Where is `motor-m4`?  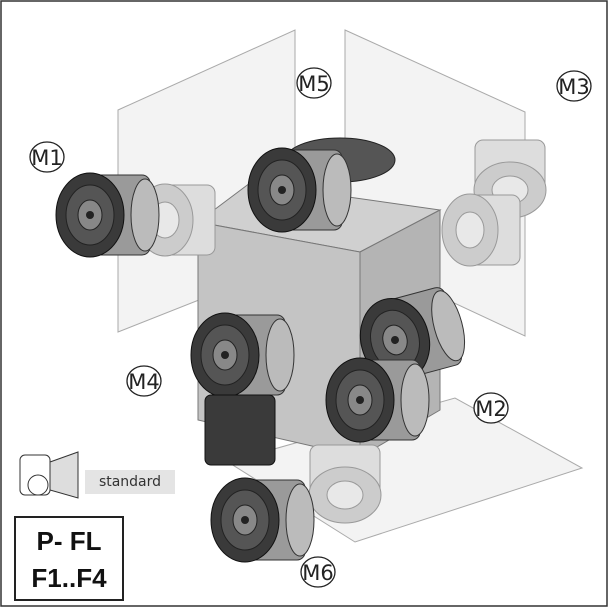 motor-m4 is located at coordinates (242, 355).